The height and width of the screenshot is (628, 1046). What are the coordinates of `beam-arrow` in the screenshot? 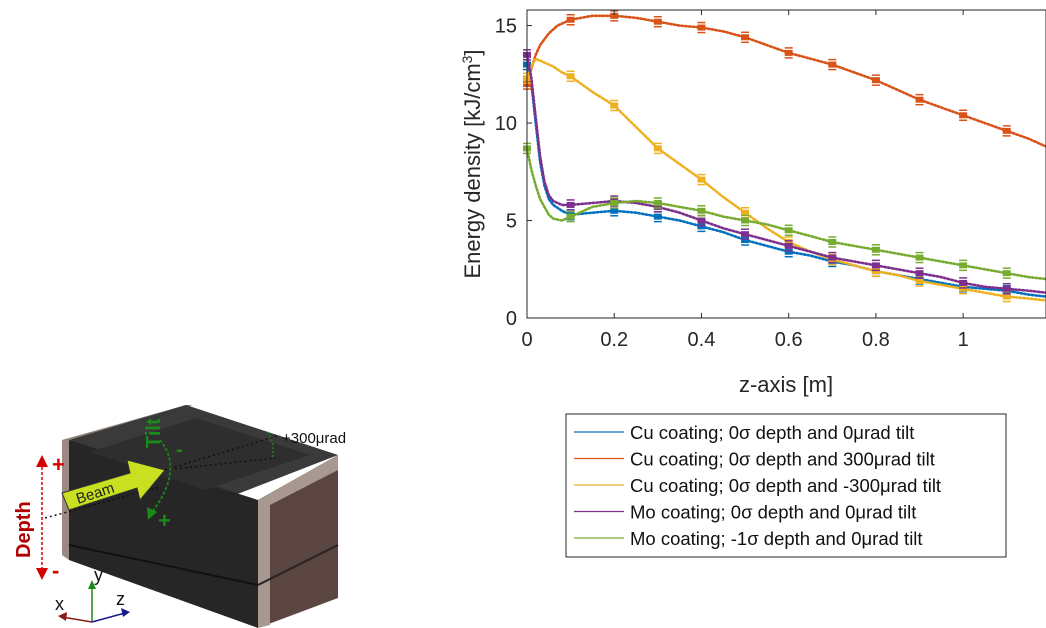 It's located at (113, 485).